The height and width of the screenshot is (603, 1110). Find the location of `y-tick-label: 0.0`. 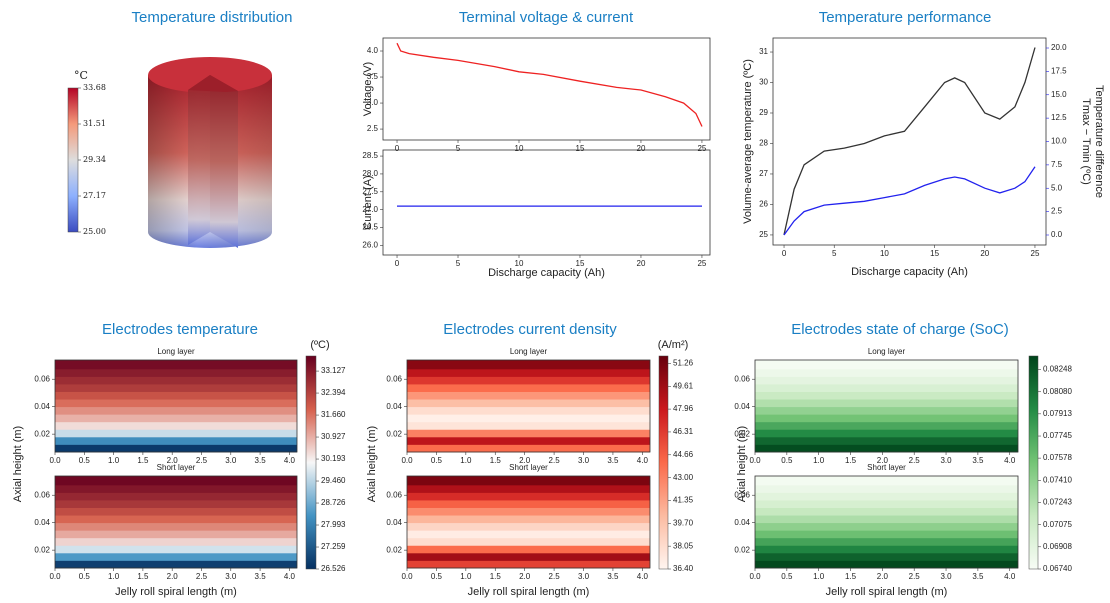

y-tick-label: 0.0 is located at coordinates (1057, 234).